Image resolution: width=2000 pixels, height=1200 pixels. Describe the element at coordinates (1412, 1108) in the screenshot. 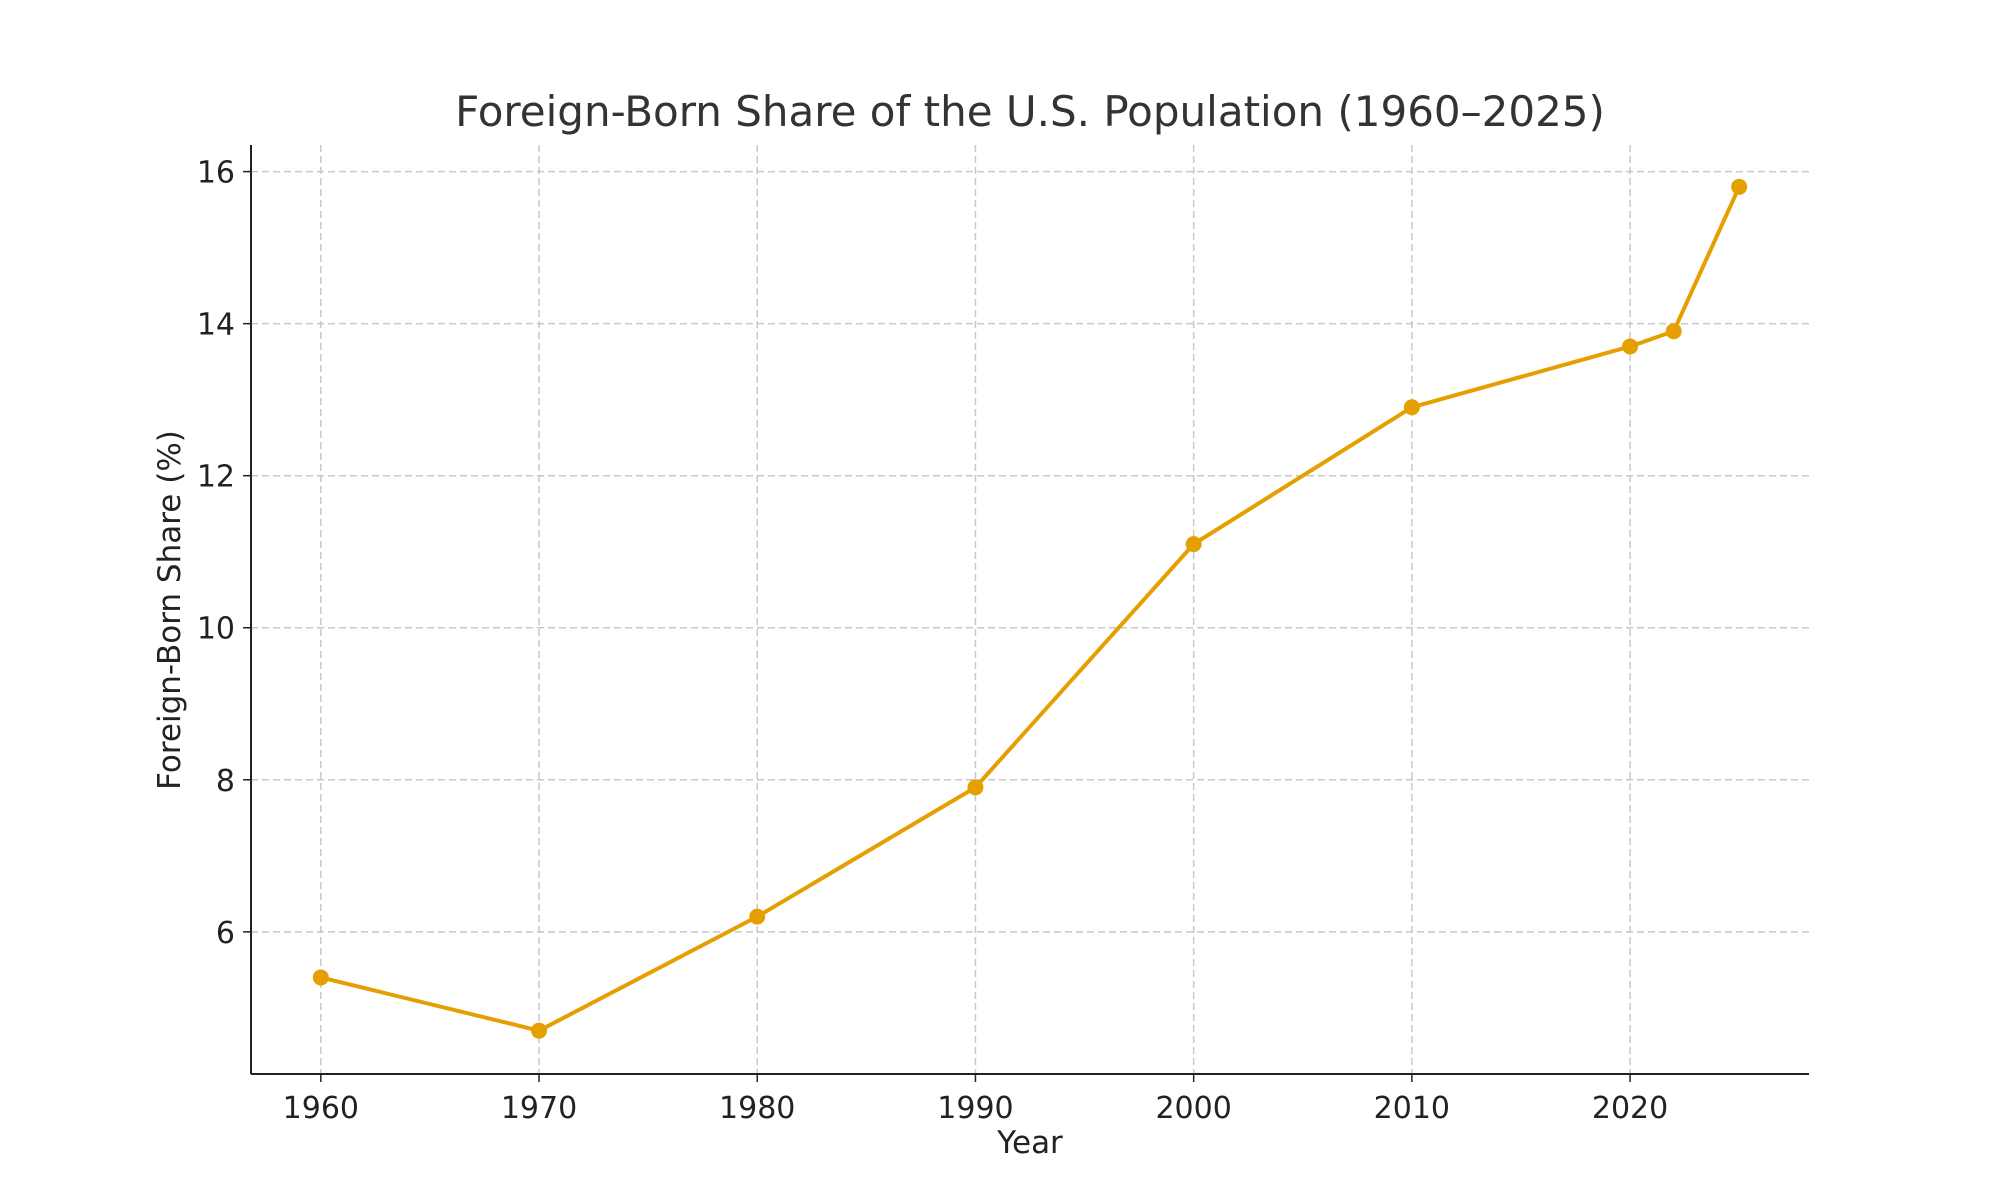

I see `x-tick-label: 2010` at that location.